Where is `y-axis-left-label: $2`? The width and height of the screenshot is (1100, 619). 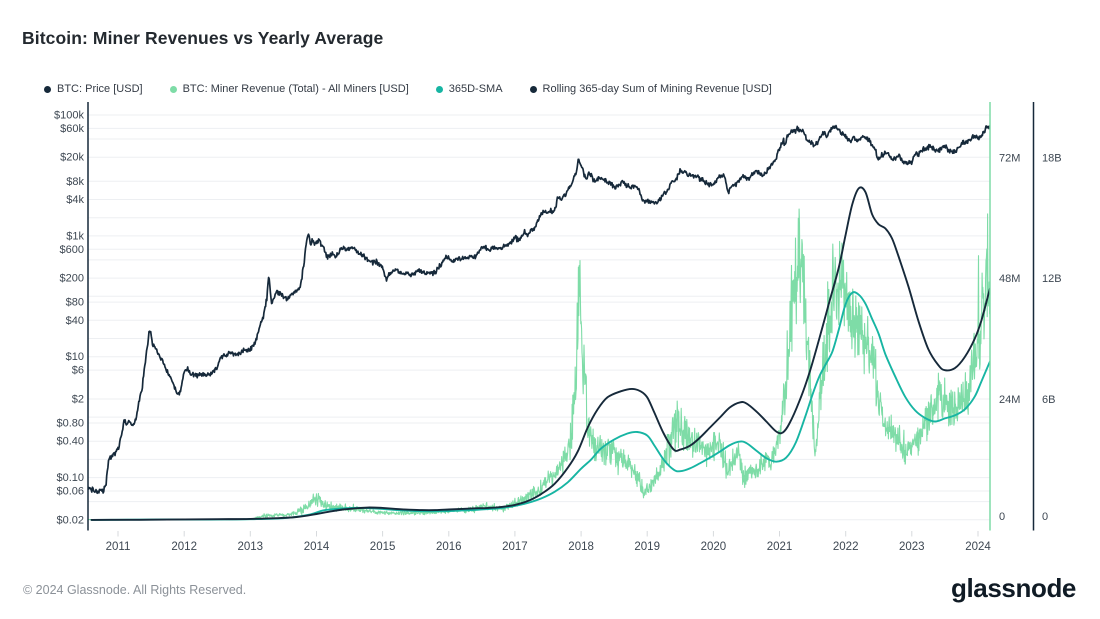
y-axis-left-label: $2 is located at coordinates (78, 400).